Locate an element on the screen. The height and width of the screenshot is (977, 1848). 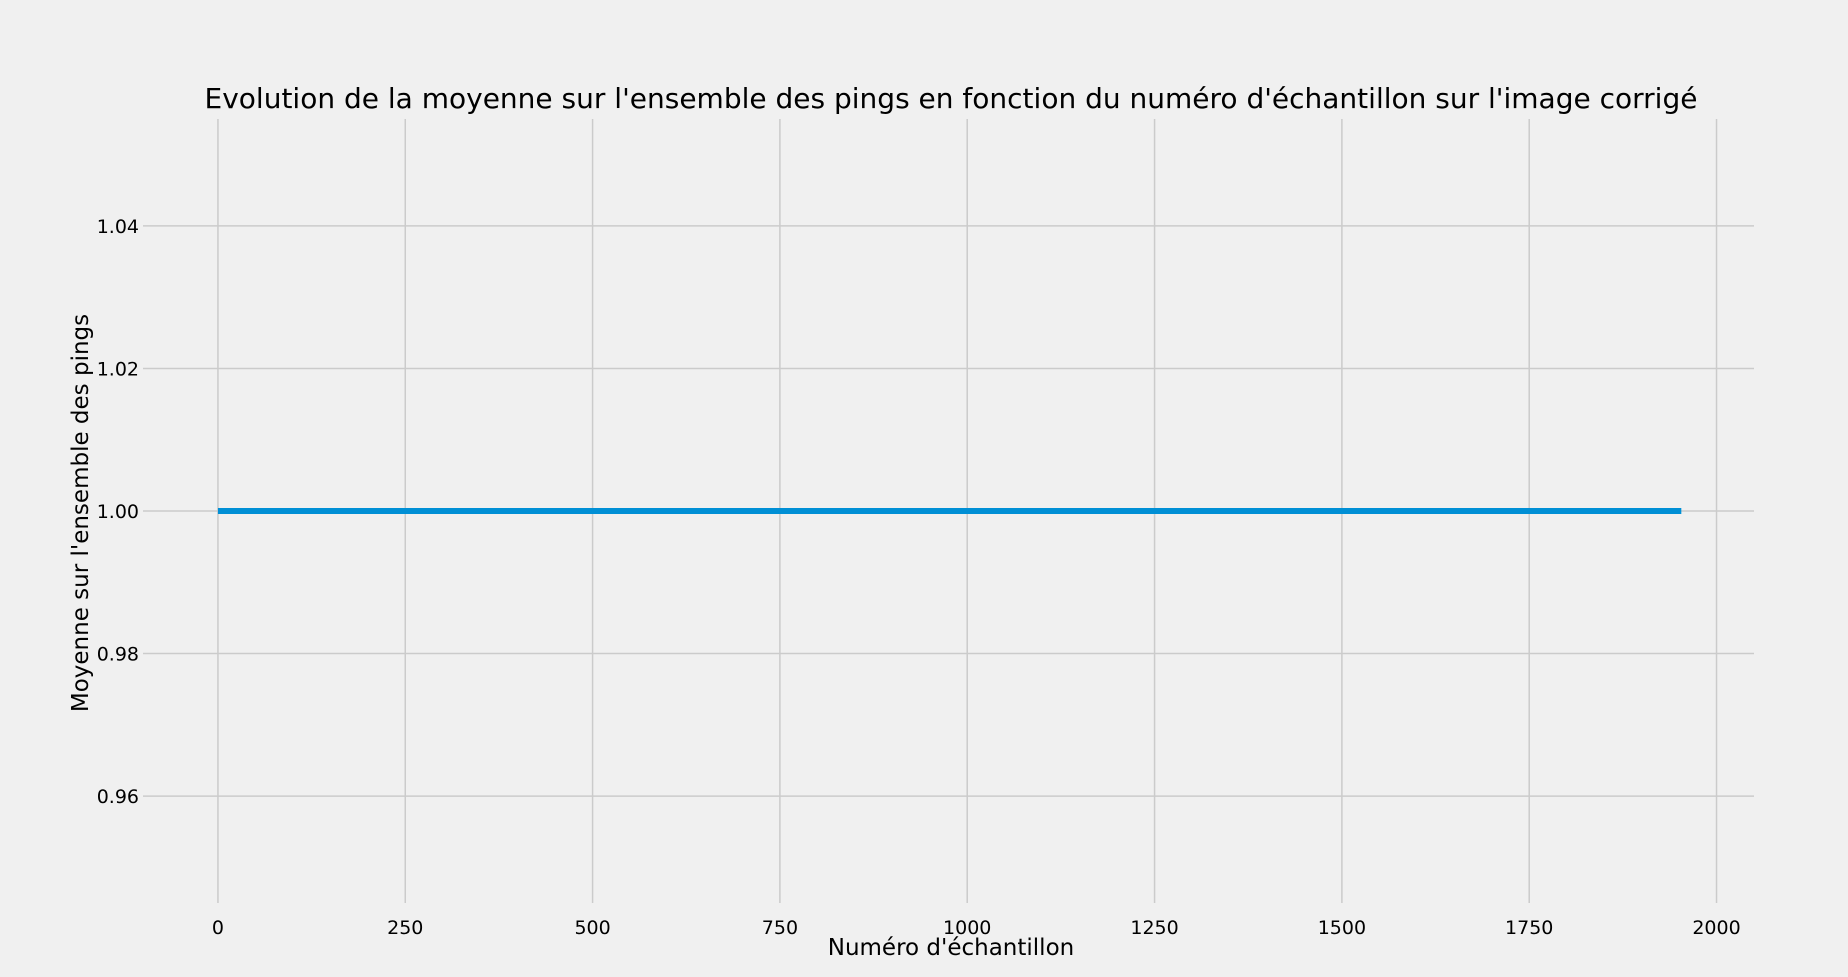
x-tick-label: 1500 is located at coordinates (1342, 928).